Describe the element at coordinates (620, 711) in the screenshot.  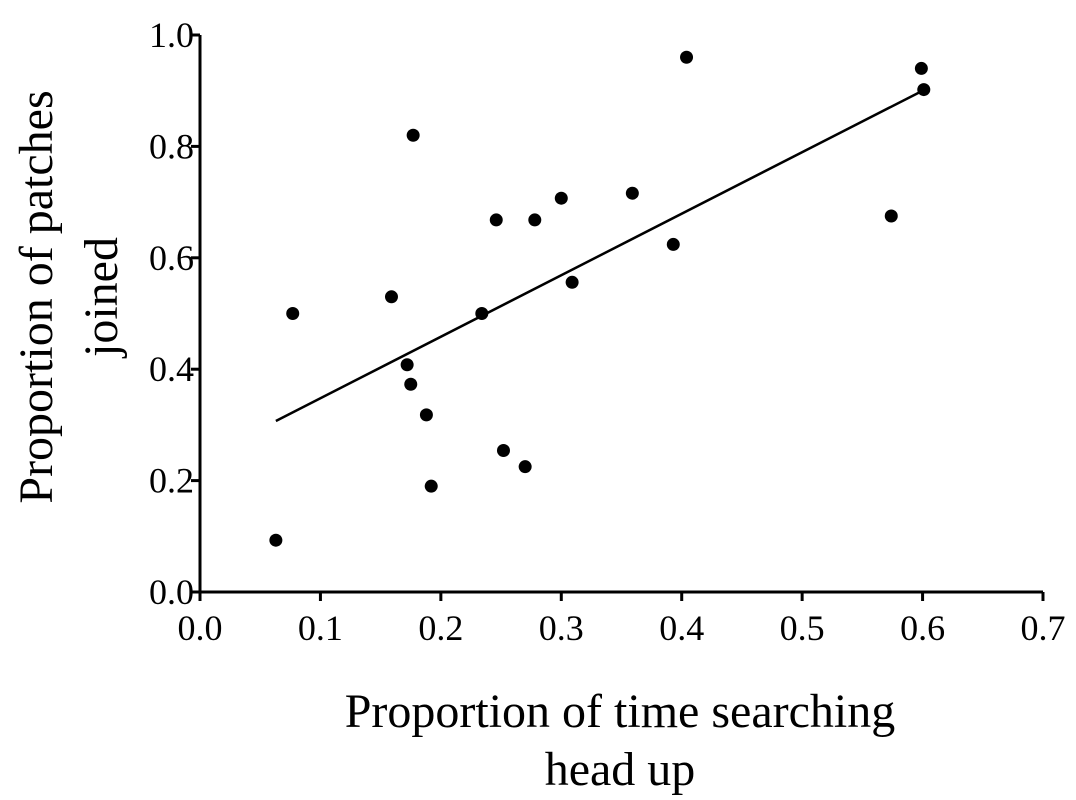
I see `x-axis-title-line-1: Proportion of time searching` at that location.